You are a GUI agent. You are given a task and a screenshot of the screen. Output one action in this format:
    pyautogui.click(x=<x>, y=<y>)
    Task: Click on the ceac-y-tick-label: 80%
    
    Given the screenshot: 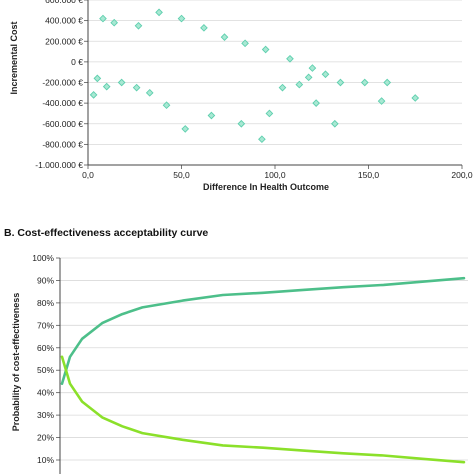 What is the action you would take?
    pyautogui.click(x=45, y=303)
    